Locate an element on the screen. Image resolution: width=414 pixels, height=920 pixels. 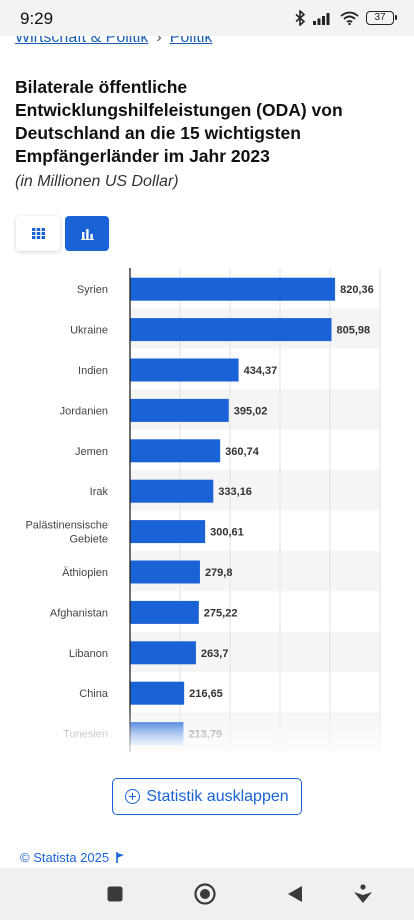
category-label: Jemen is located at coordinates (91, 452).